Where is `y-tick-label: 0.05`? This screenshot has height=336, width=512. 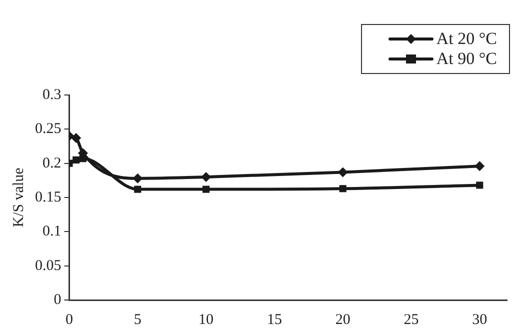 y-tick-label: 0.05 is located at coordinates (48, 266).